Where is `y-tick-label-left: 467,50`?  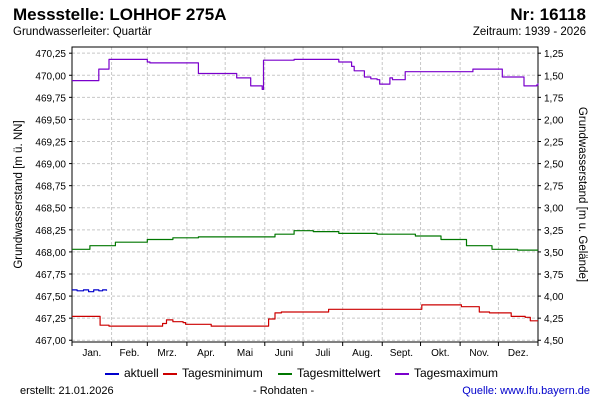 y-tick-label-left: 467,50 is located at coordinates (50, 297).